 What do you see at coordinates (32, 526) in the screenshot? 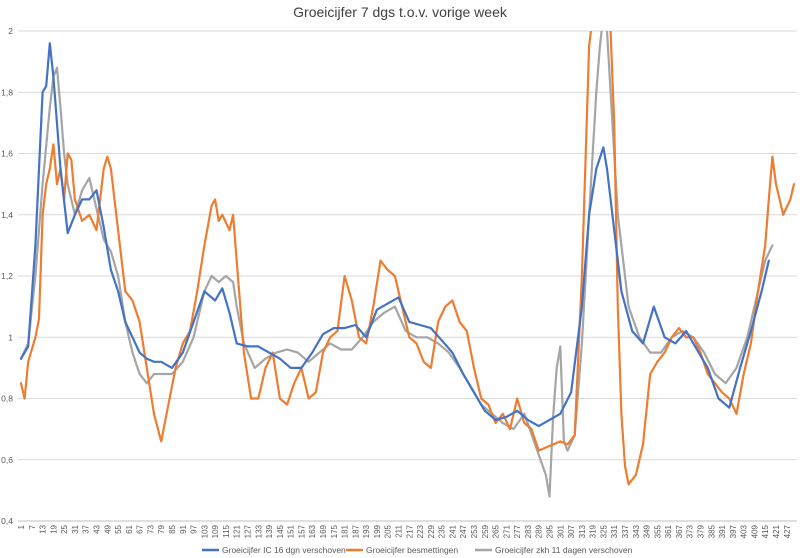
I see `x-tick-label: 7` at bounding box center [32, 526].